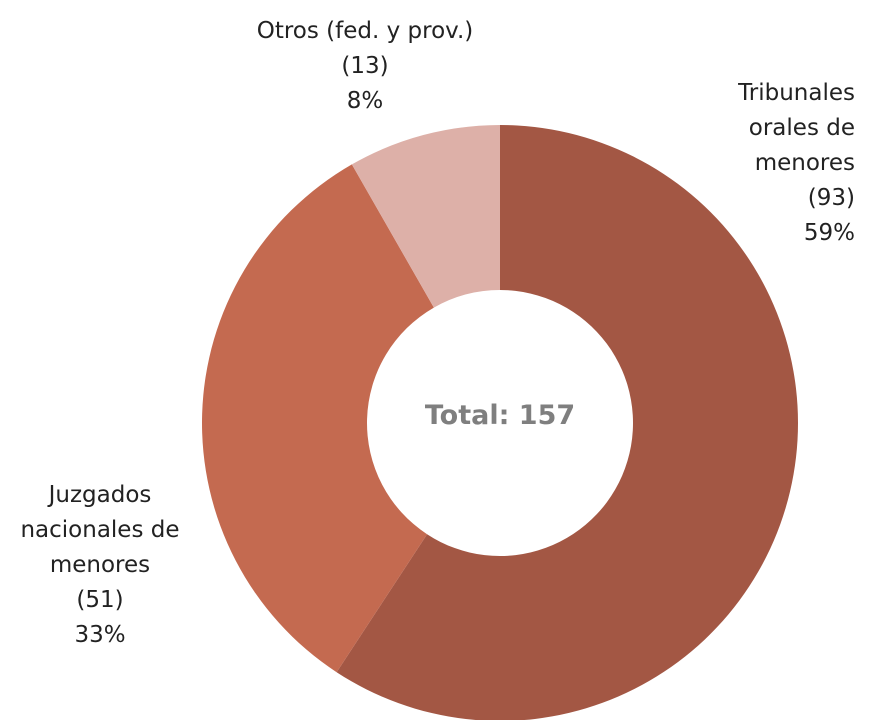 The width and height of the screenshot is (881, 720). What do you see at coordinates (100, 600) in the screenshot?
I see `value-label: (51)` at bounding box center [100, 600].